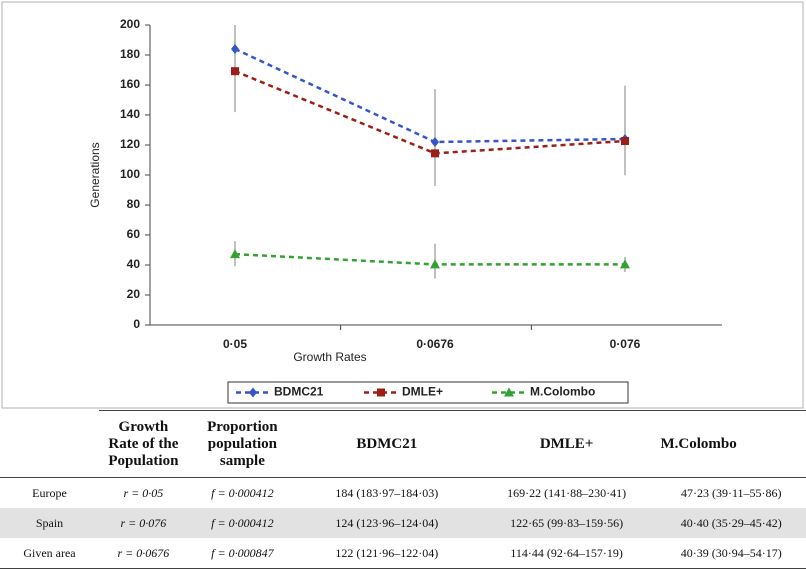  Describe the element at coordinates (566, 523) in the screenshot. I see `table-cell: 122·65 (99·83–159·56)` at that location.